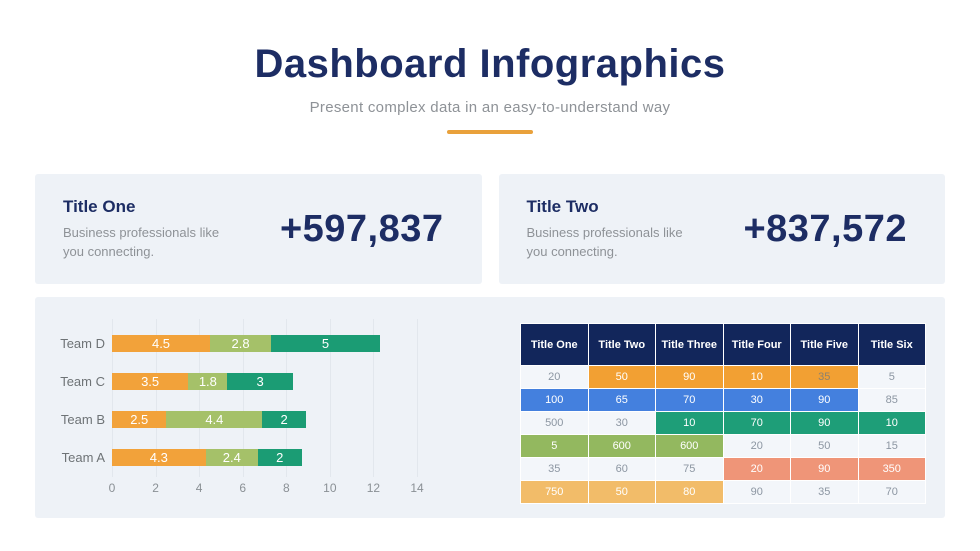  What do you see at coordinates (825, 228) in the screenshot?
I see `stat-card-two-value: +837,572` at bounding box center [825, 228].